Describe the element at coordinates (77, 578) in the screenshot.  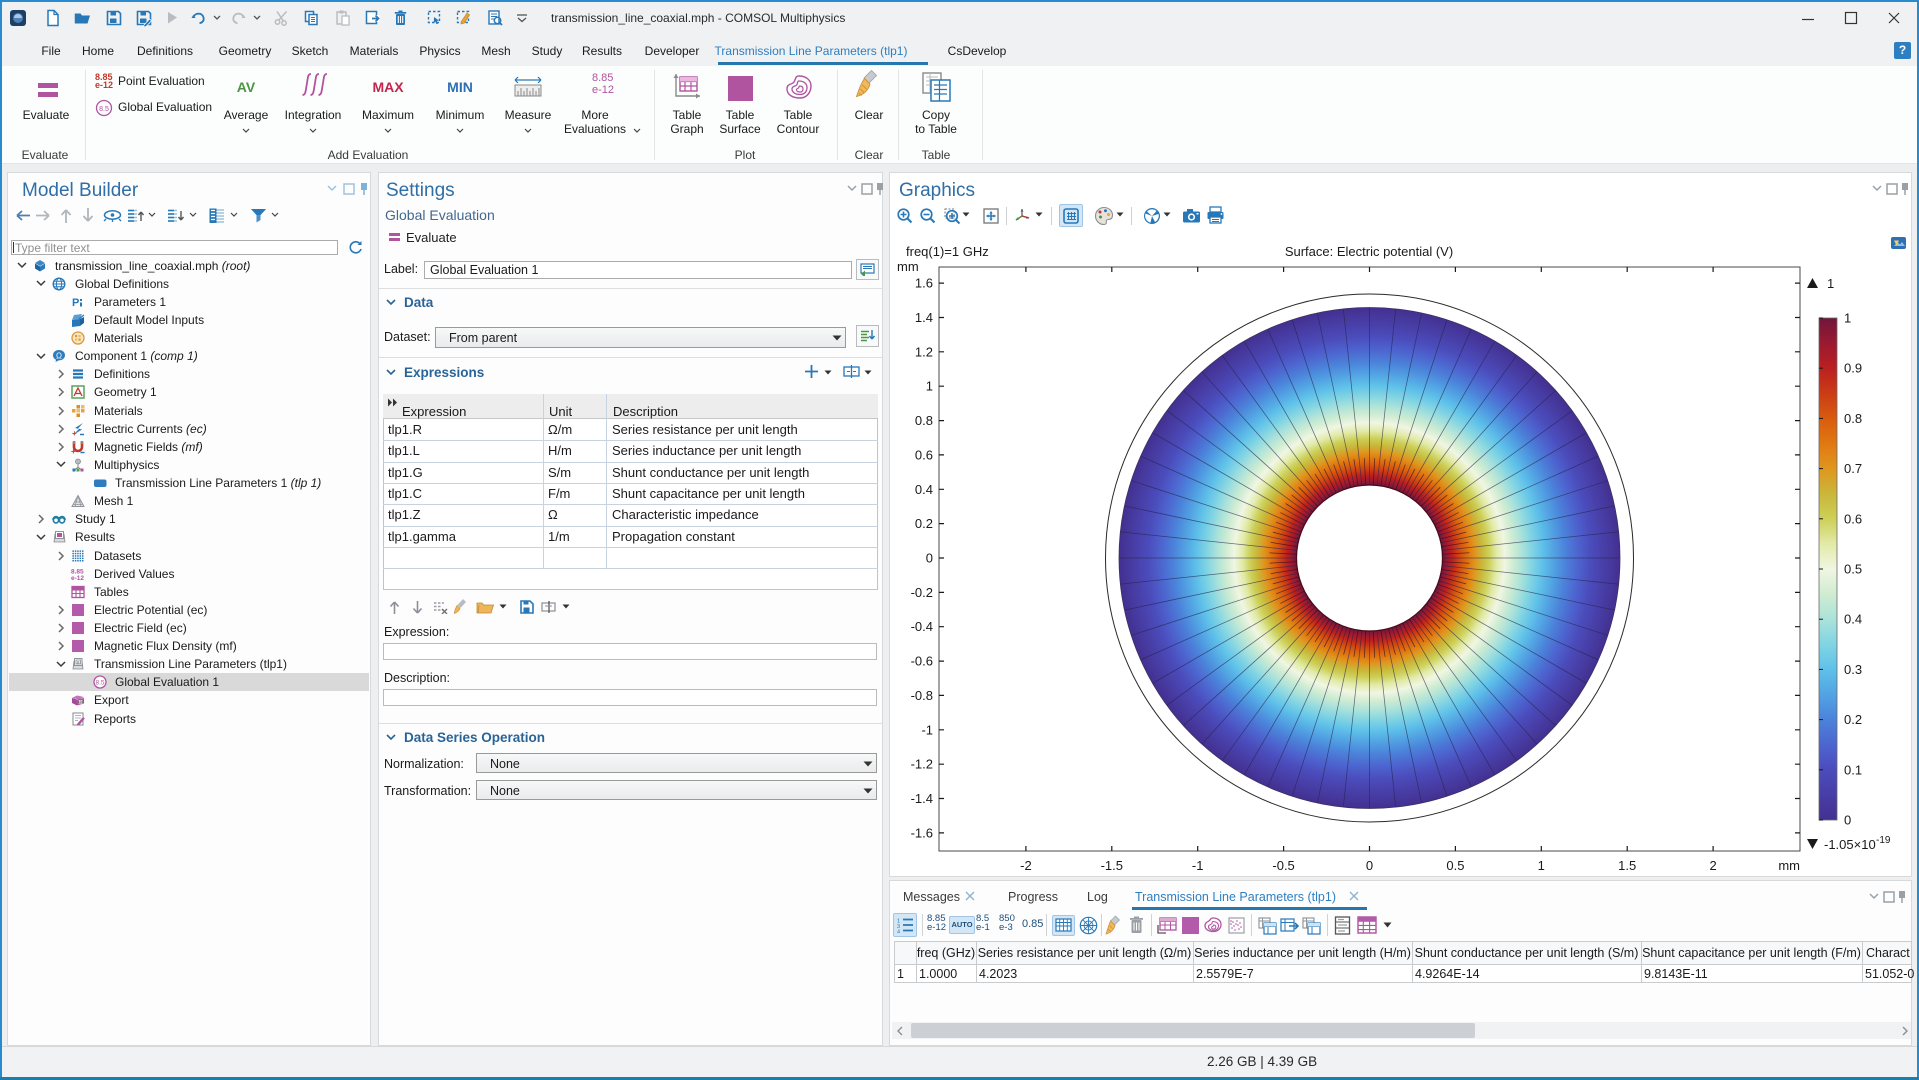
I see `svg-text: e-12` at that location.